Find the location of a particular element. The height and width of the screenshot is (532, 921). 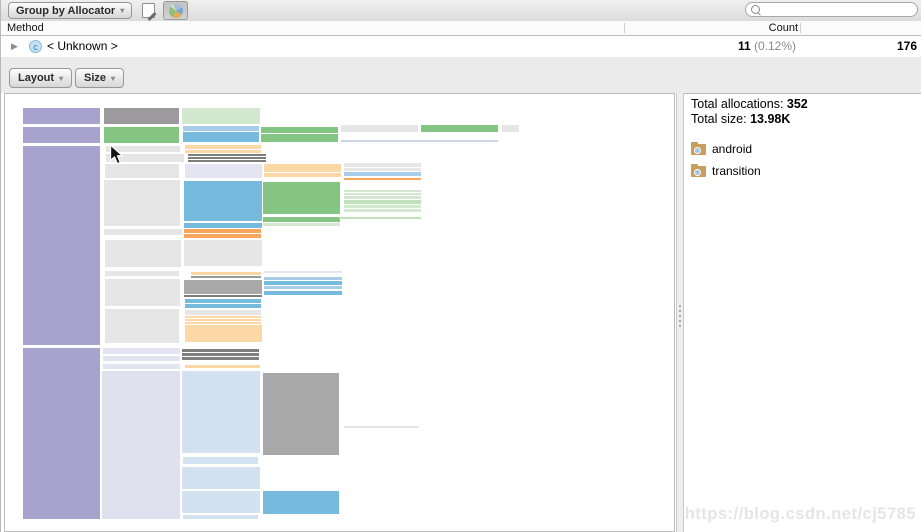

size-dropdown: Size ▾ is located at coordinates (100, 78).